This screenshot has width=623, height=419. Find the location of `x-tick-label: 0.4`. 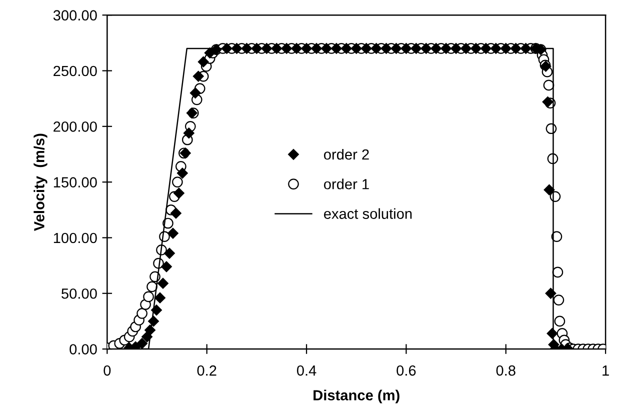

x-tick-label: 0.4 is located at coordinates (306, 370).